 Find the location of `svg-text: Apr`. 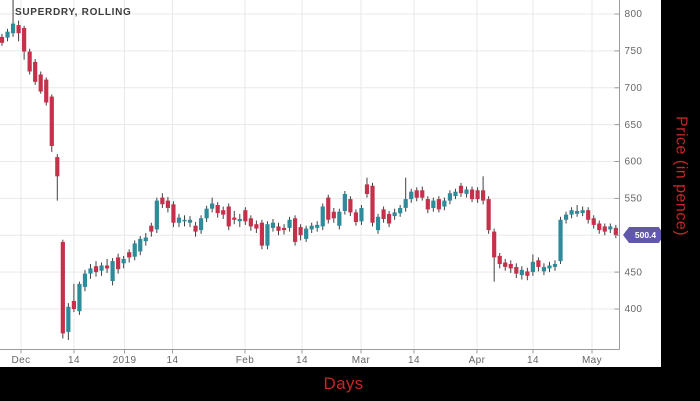

svg-text: Apr is located at coordinates (477, 360).